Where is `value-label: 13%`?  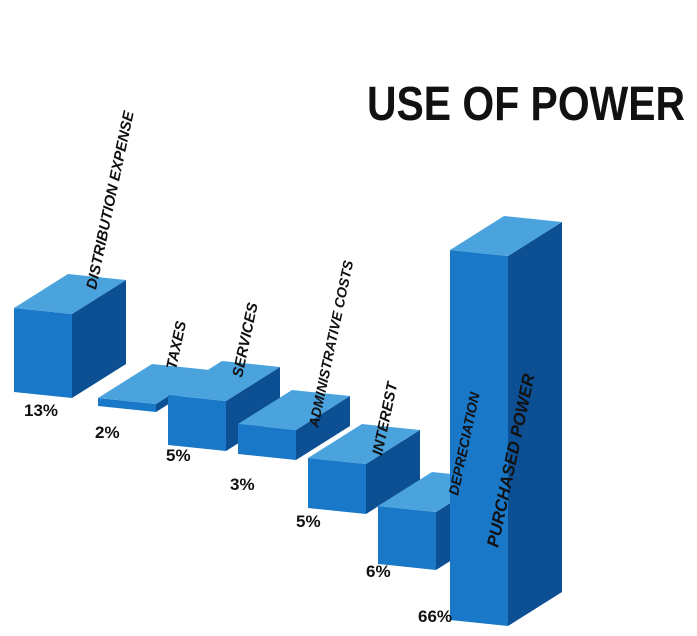 value-label: 13% is located at coordinates (41, 410).